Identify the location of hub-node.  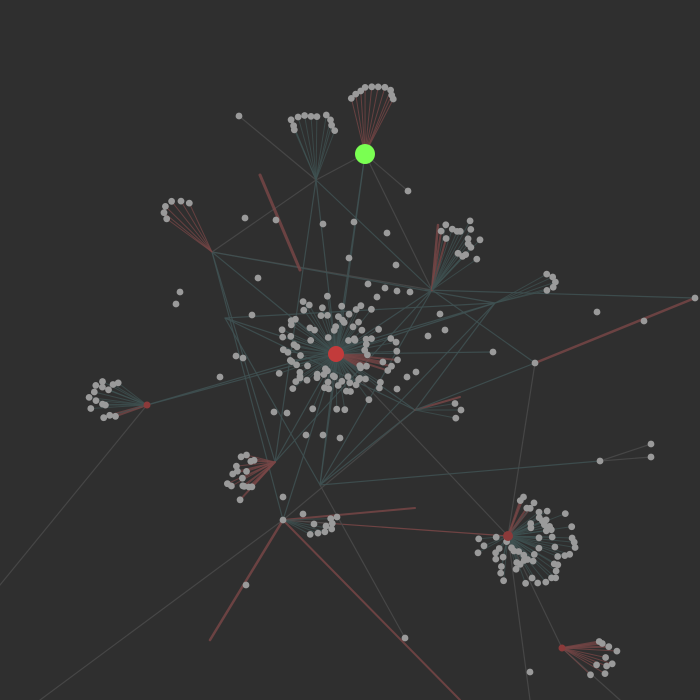
(147, 405).